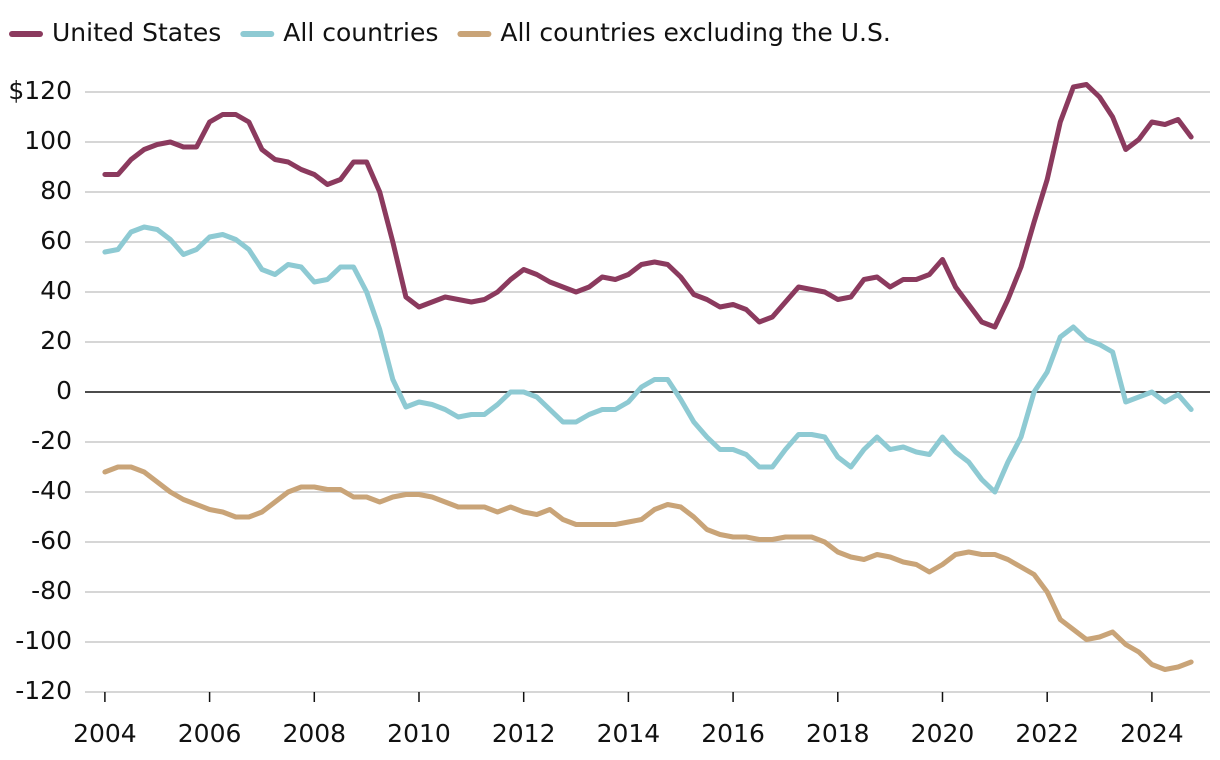  What do you see at coordinates (56, 190) in the screenshot?
I see `y-tick-label: 80` at bounding box center [56, 190].